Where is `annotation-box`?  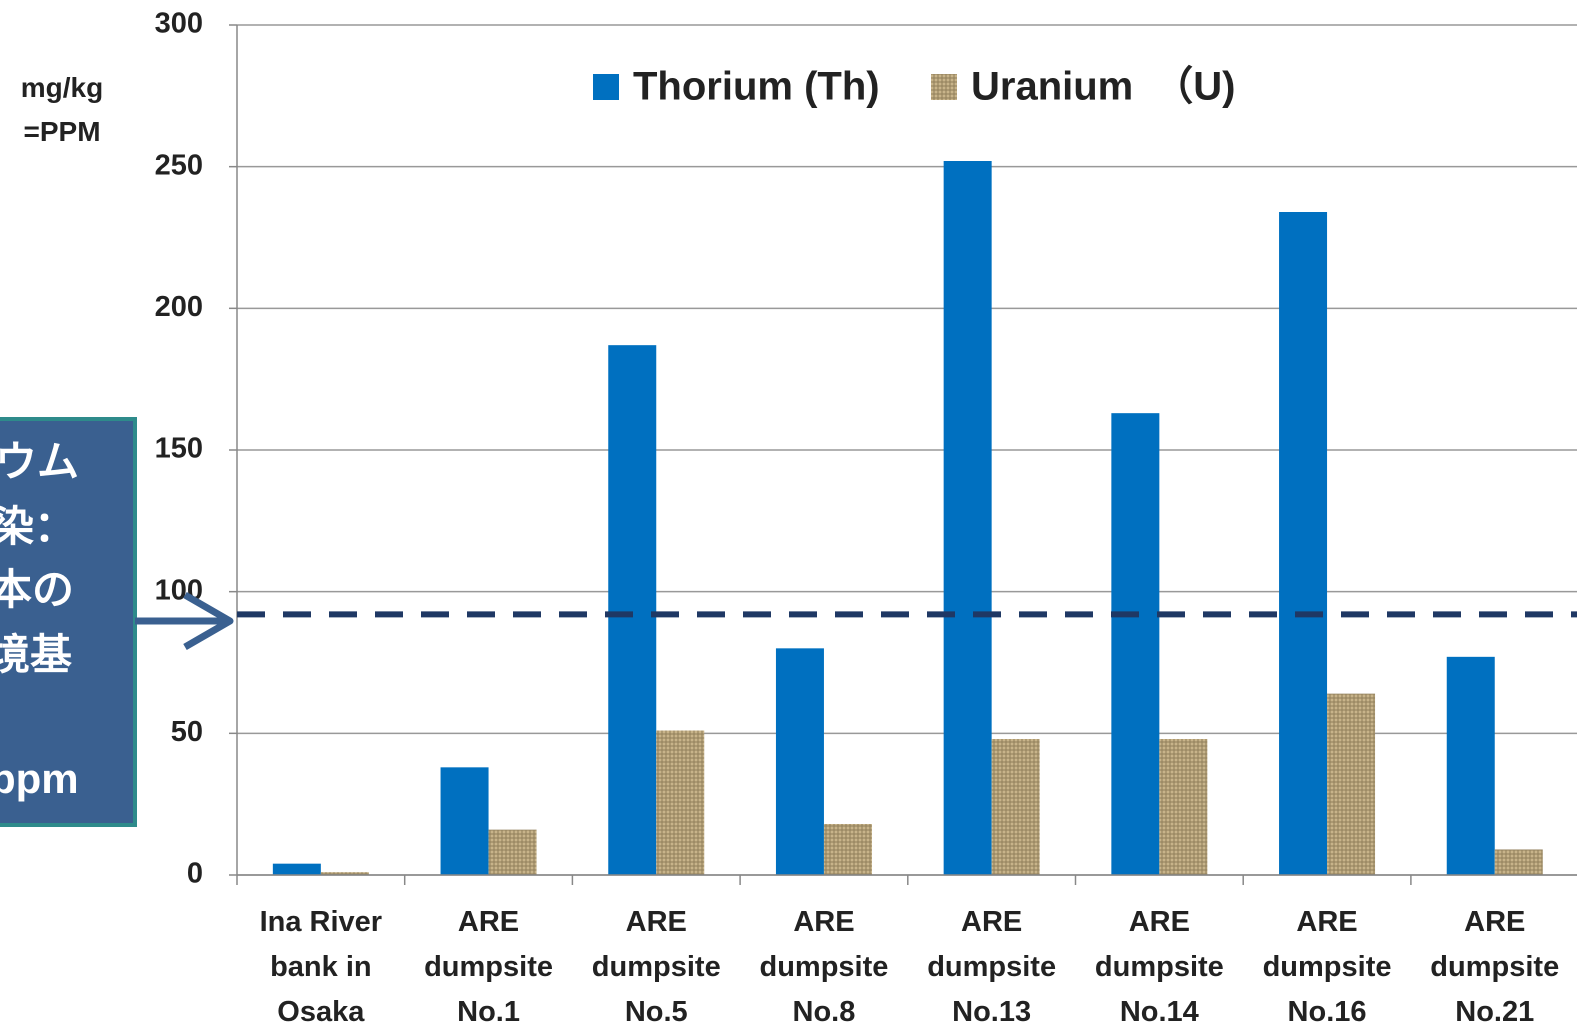
annotation-box is located at coordinates (68, 622).